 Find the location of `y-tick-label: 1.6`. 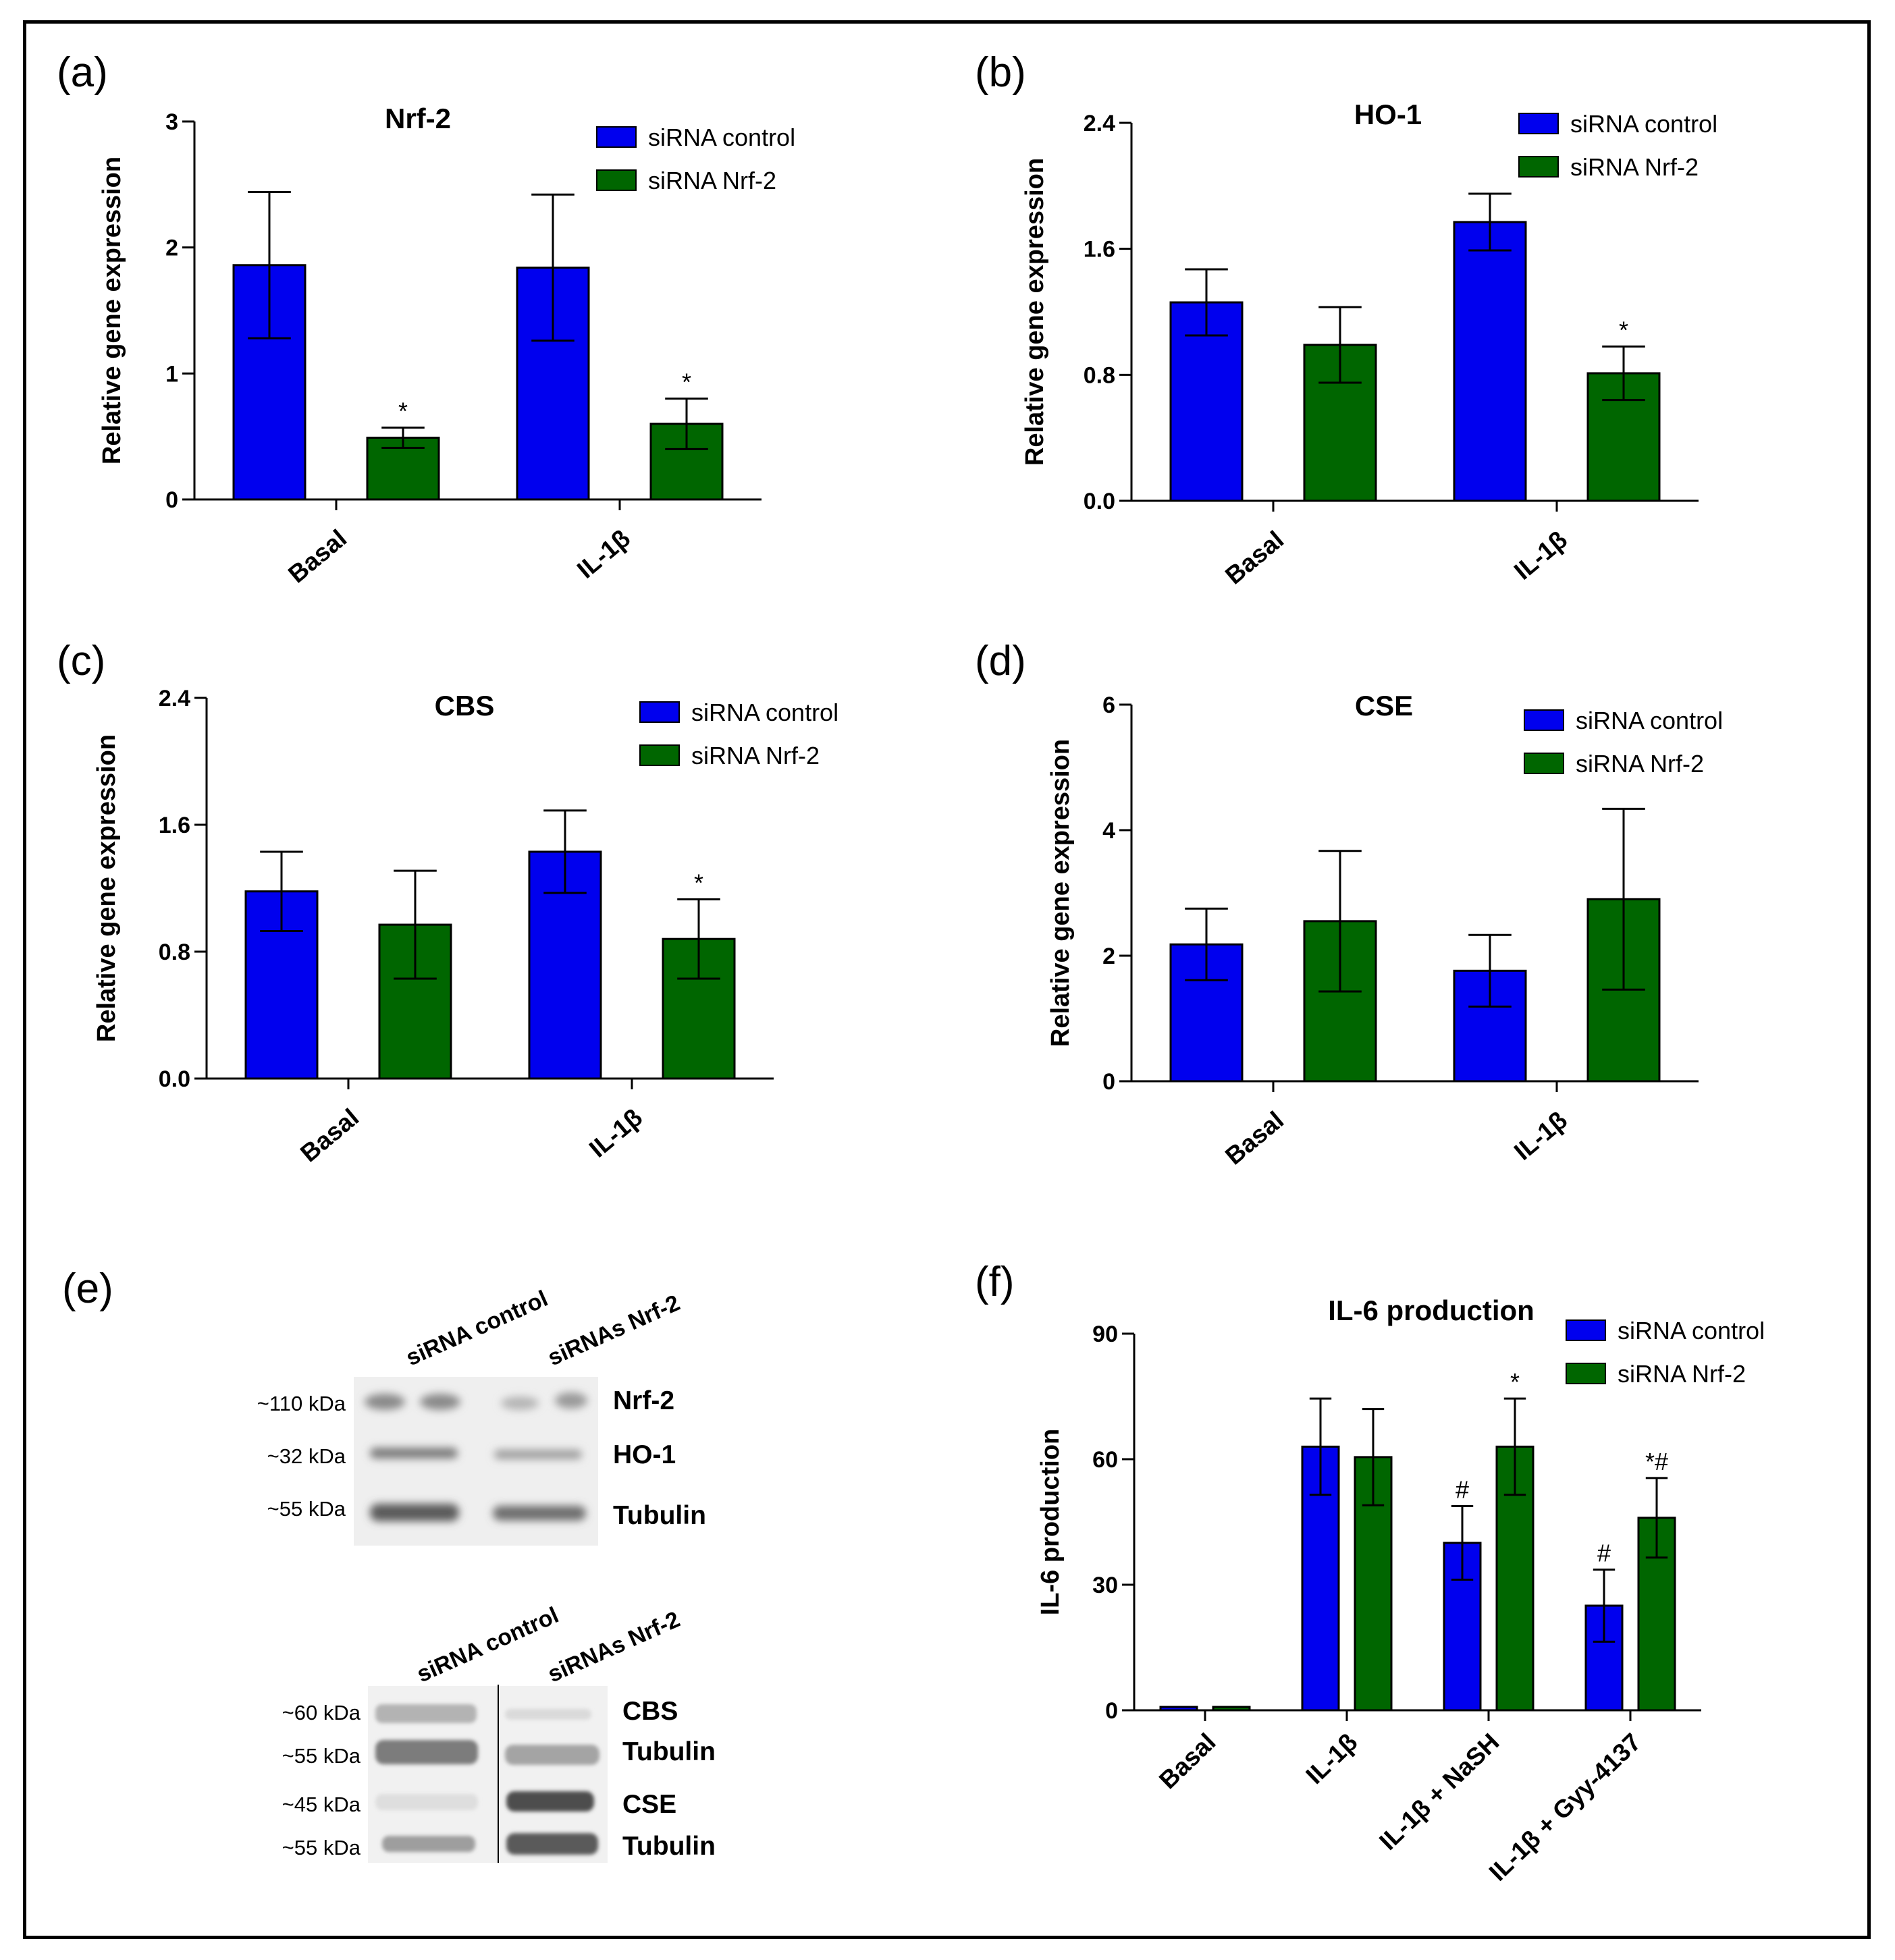

y-tick-label: 1.6 is located at coordinates (174, 825).